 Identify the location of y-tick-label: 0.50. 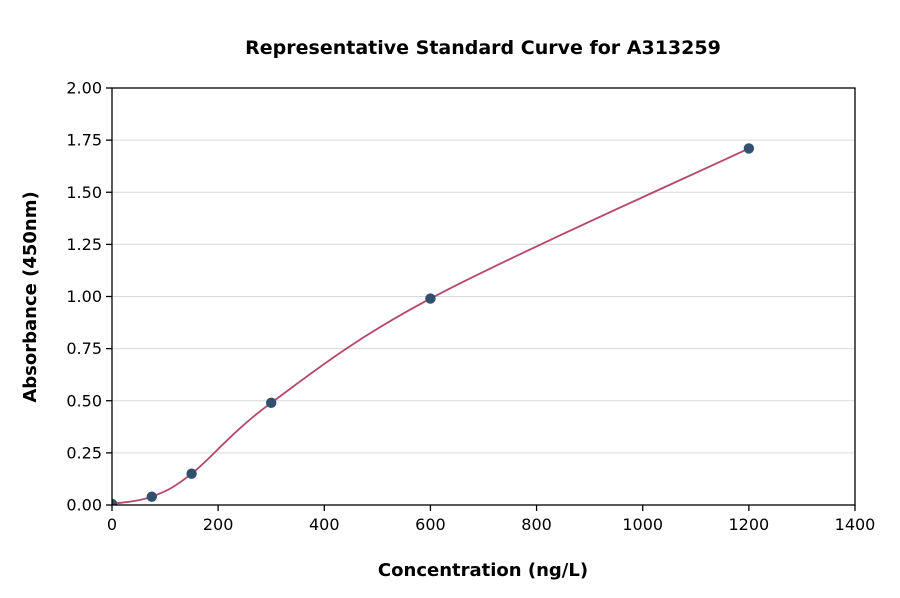
(84, 400).